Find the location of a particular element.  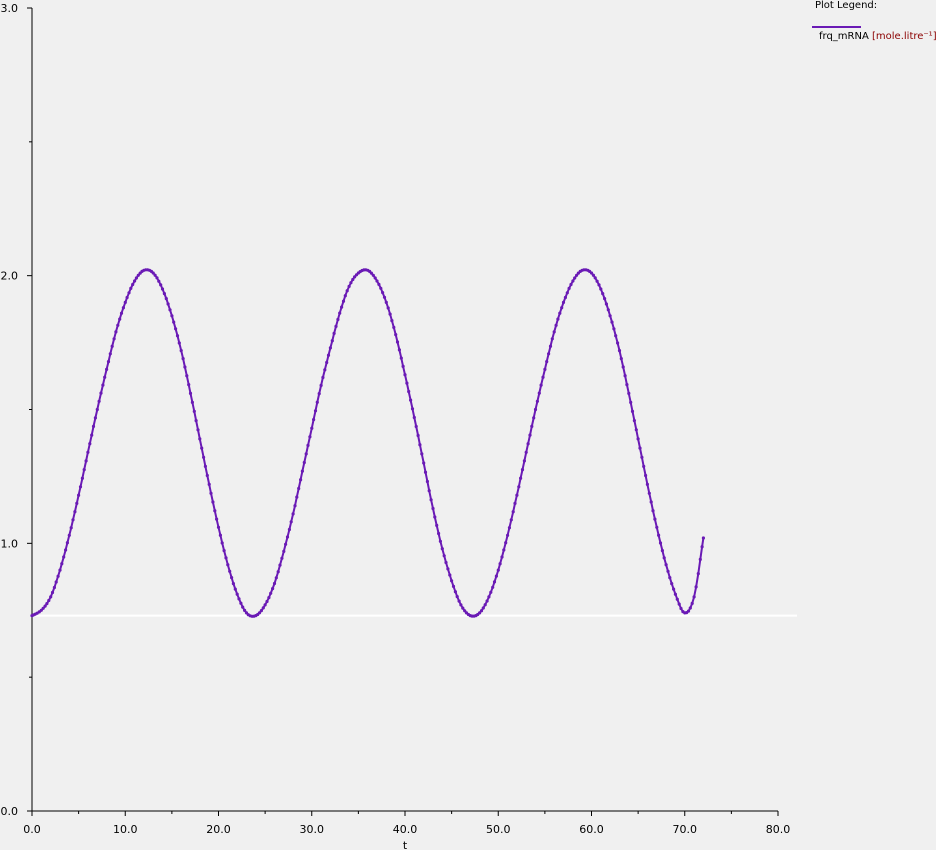

x-tick-label: 20.0 is located at coordinates (218, 829).